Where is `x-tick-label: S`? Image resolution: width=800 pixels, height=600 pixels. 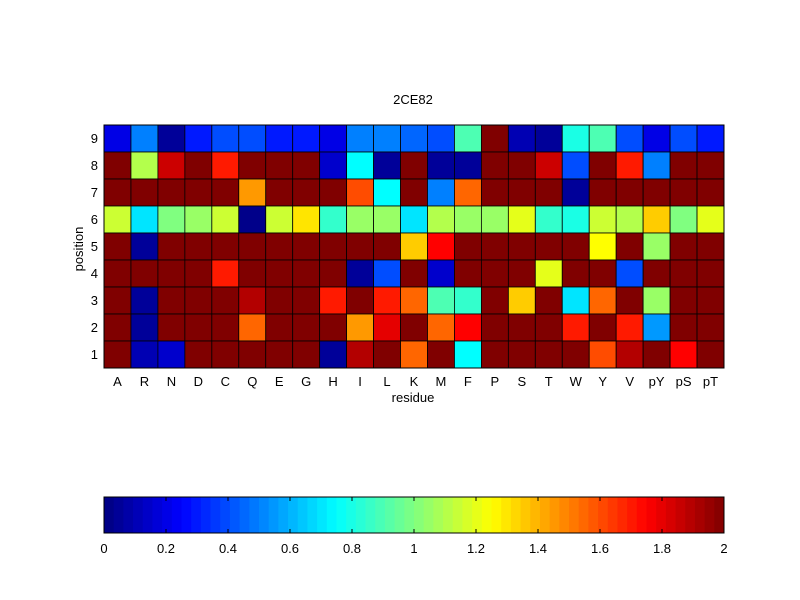 x-tick-label: S is located at coordinates (521, 381).